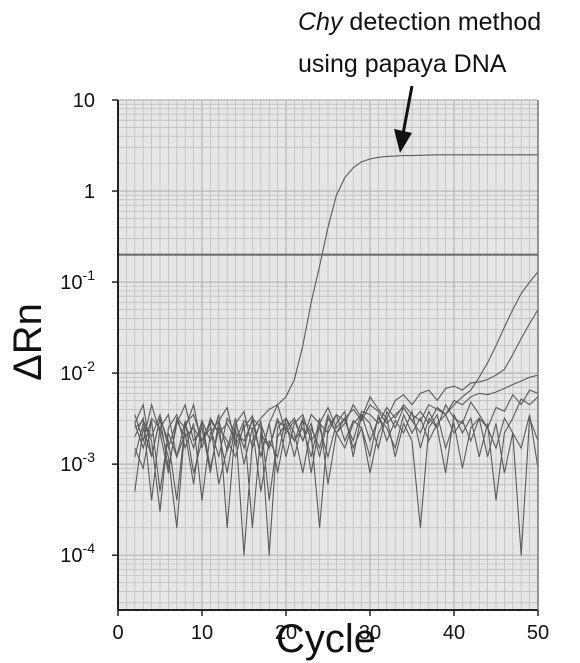 The height and width of the screenshot is (663, 580). What do you see at coordinates (117, 633) in the screenshot?
I see `x-tick-label: 0` at bounding box center [117, 633].